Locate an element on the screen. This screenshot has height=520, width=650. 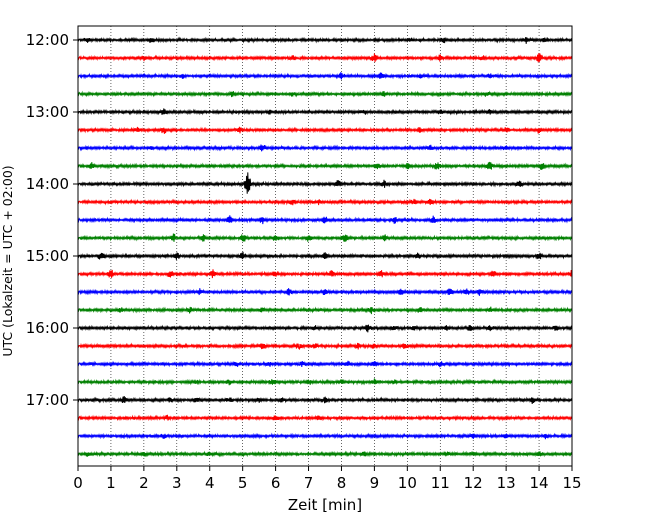
x-tick-label: 13 is located at coordinates (506, 483).